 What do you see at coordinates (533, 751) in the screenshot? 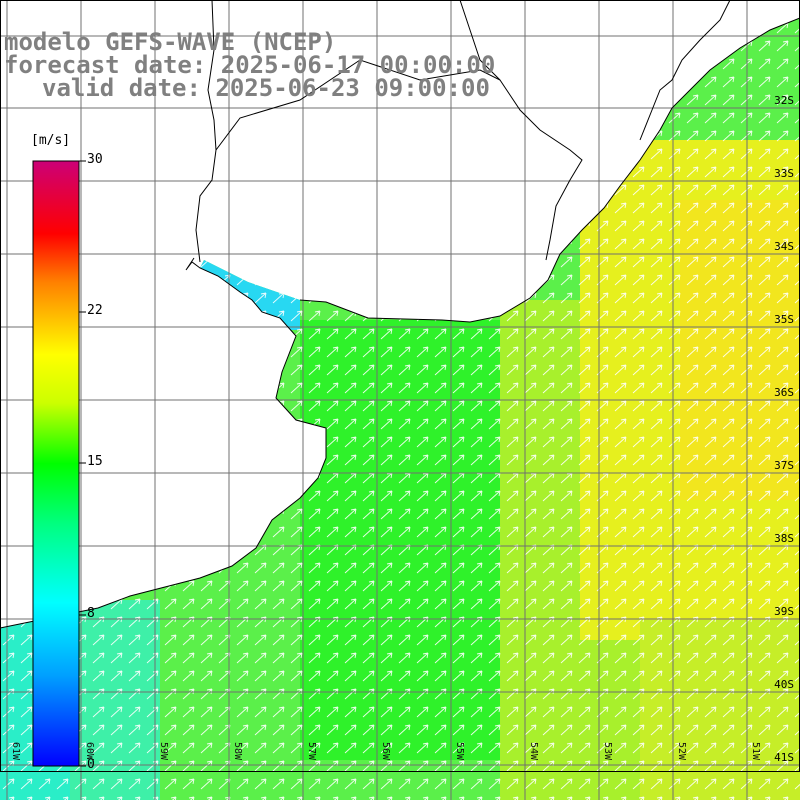
I see `lon-label: 54W` at bounding box center [533, 751].